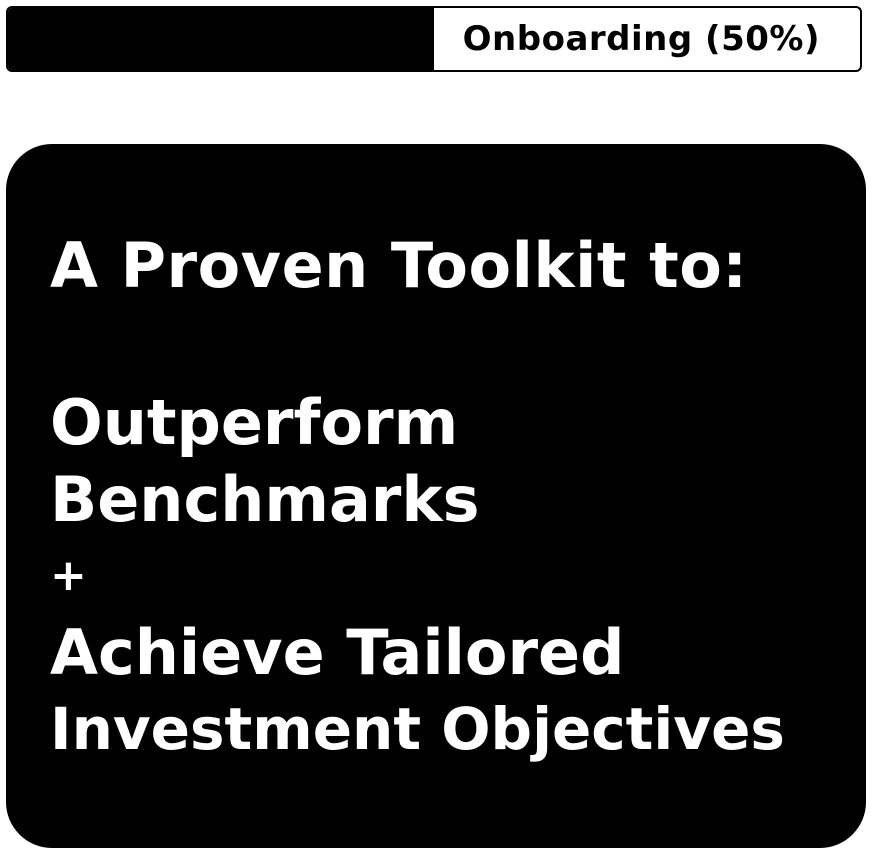 This screenshot has height=852, width=872. I want to click on progress-fill, so click(221, 39).